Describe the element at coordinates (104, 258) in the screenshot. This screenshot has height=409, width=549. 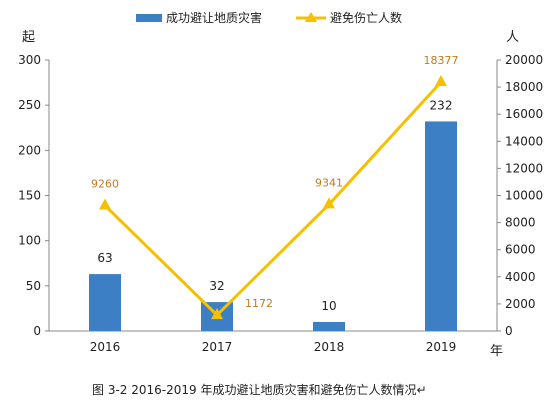
I see `bar-data-label: 63` at that location.